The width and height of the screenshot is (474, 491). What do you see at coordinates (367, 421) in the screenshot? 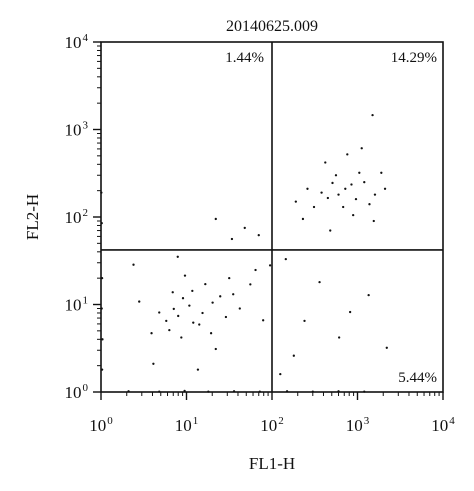
I see `x-axis-tick-exponent: 3` at bounding box center [367, 421].